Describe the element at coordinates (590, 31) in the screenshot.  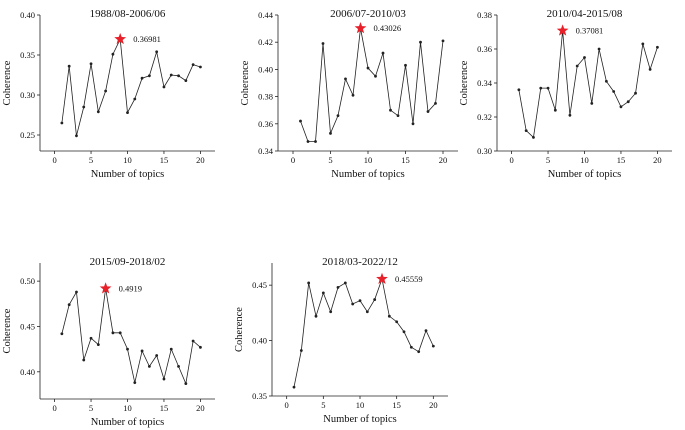
I see `max-value-annotation: 0.37081` at that location.